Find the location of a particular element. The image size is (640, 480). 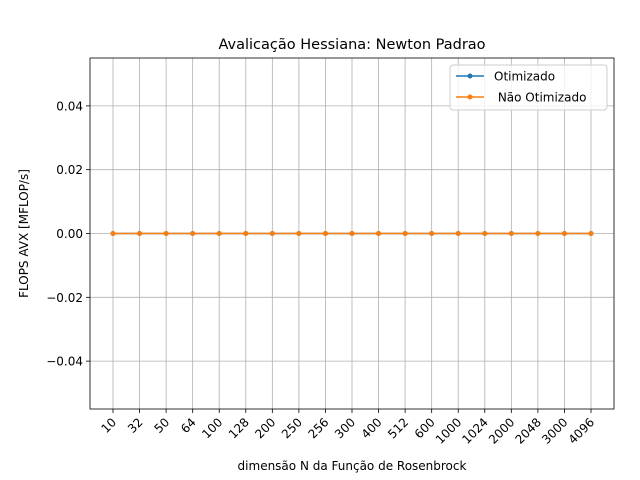

y-tick-label: −0.02 is located at coordinates (64, 298).